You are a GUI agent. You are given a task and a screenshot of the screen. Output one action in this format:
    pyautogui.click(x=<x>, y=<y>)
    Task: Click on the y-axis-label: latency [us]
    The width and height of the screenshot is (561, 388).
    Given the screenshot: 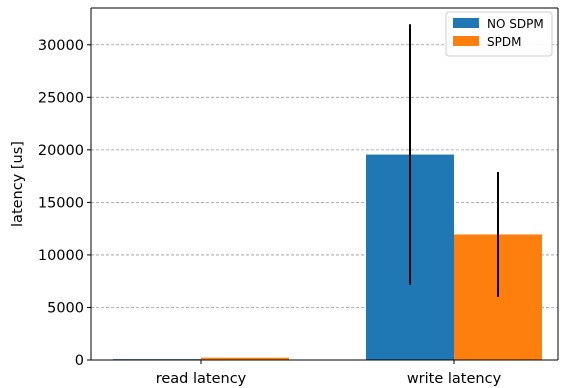 What is the action you would take?
    pyautogui.click(x=18, y=184)
    